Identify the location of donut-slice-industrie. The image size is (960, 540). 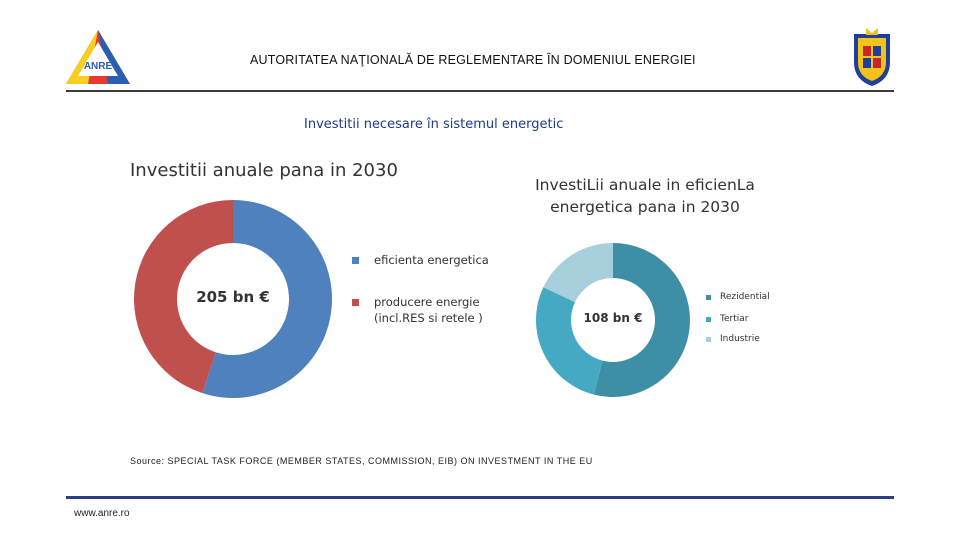
(578, 273).